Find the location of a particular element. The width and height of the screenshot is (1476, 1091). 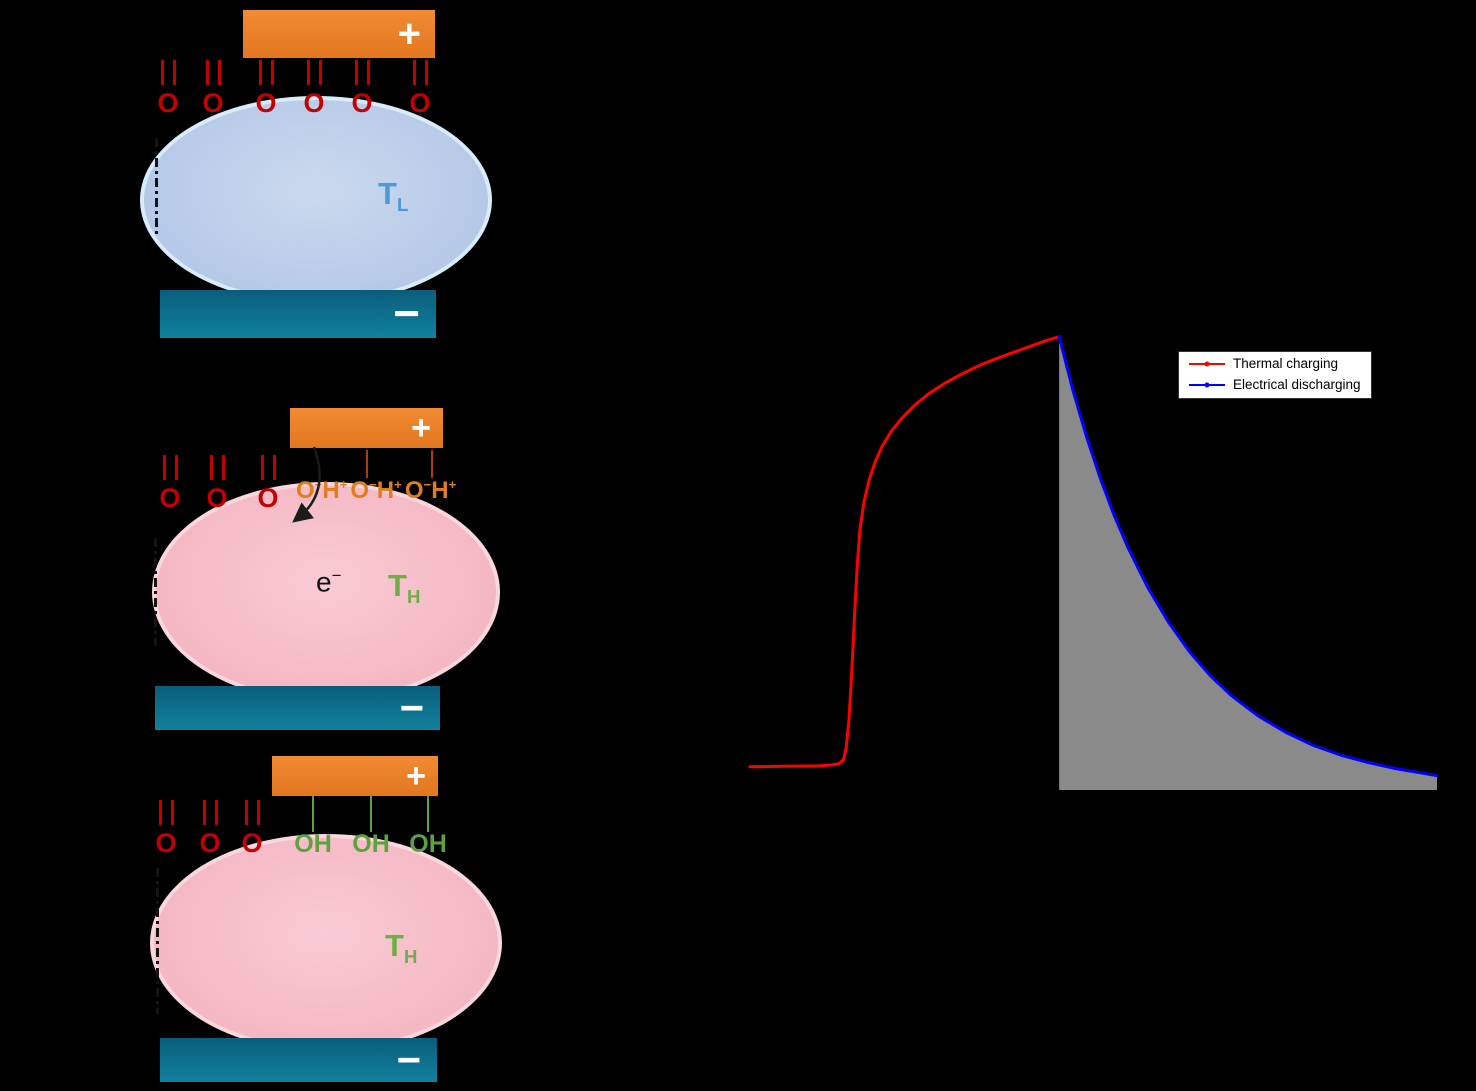

plus-sign-panel2: + is located at coordinates (421, 428).